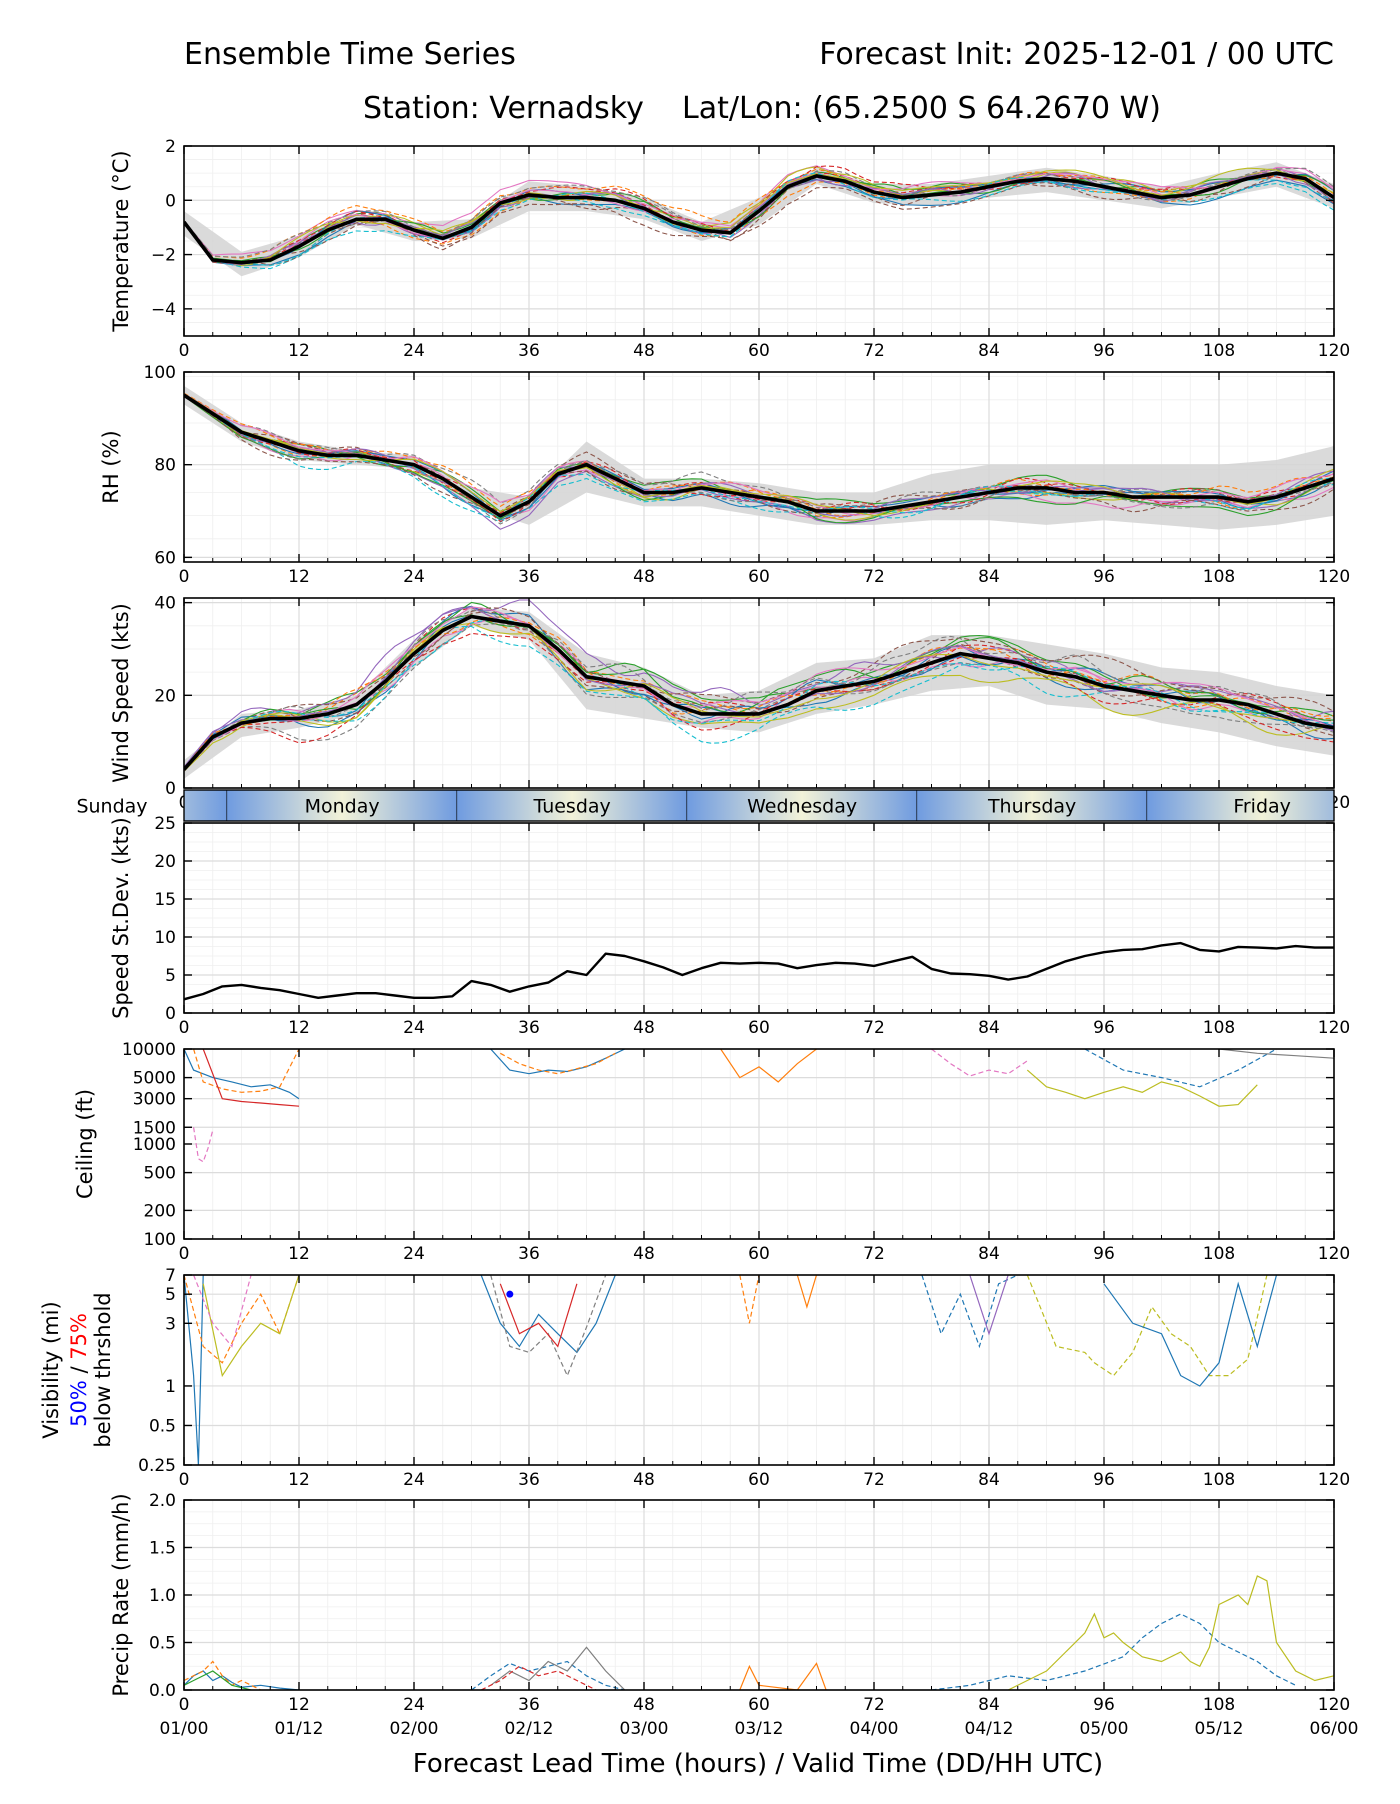 The width and height of the screenshot is (1400, 1804). I want to click on wind_speed-ytick-label: 0, so click(170, 789).